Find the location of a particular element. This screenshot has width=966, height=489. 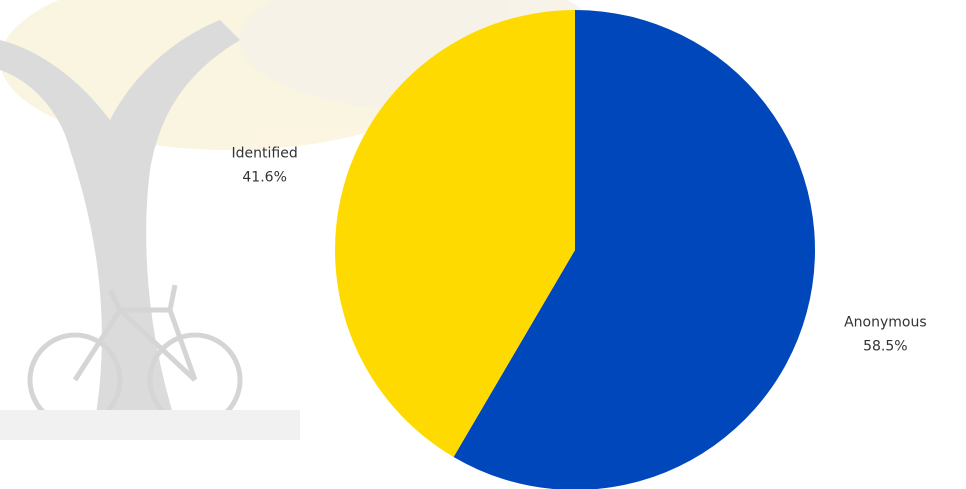

slice-value-label: 58.5% is located at coordinates (885, 346).